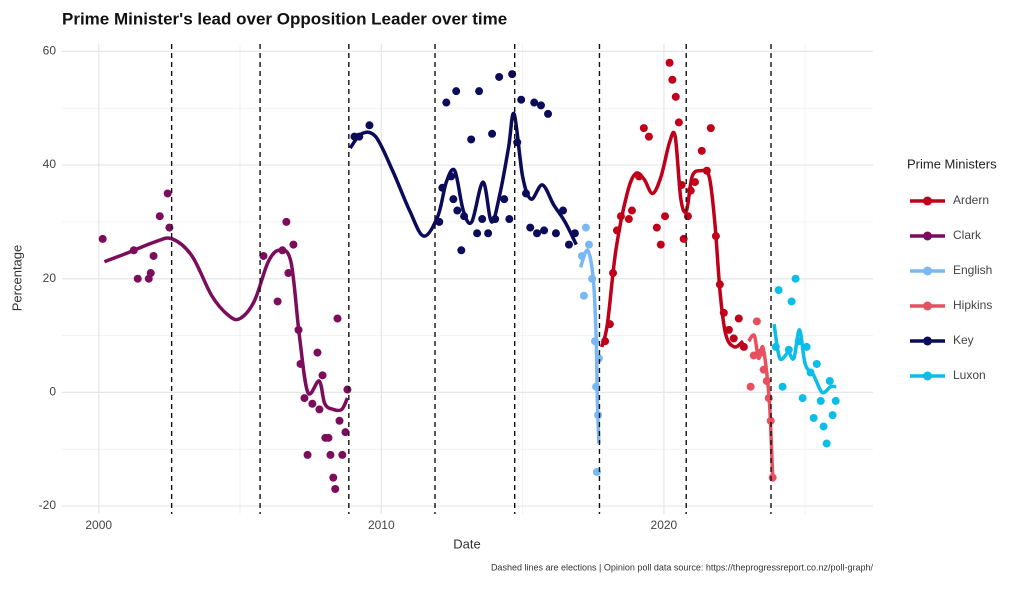  I want to click on y-tick-label: 60, so click(50, 51).